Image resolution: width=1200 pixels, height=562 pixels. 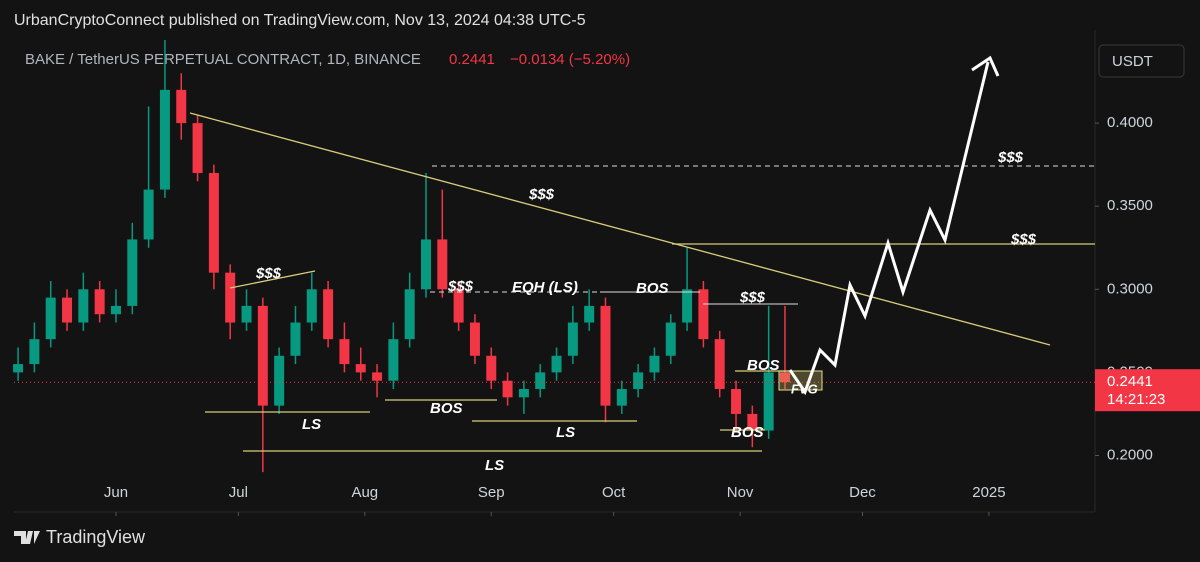 I want to click on x-tick-label: Dec, so click(x=862, y=492).